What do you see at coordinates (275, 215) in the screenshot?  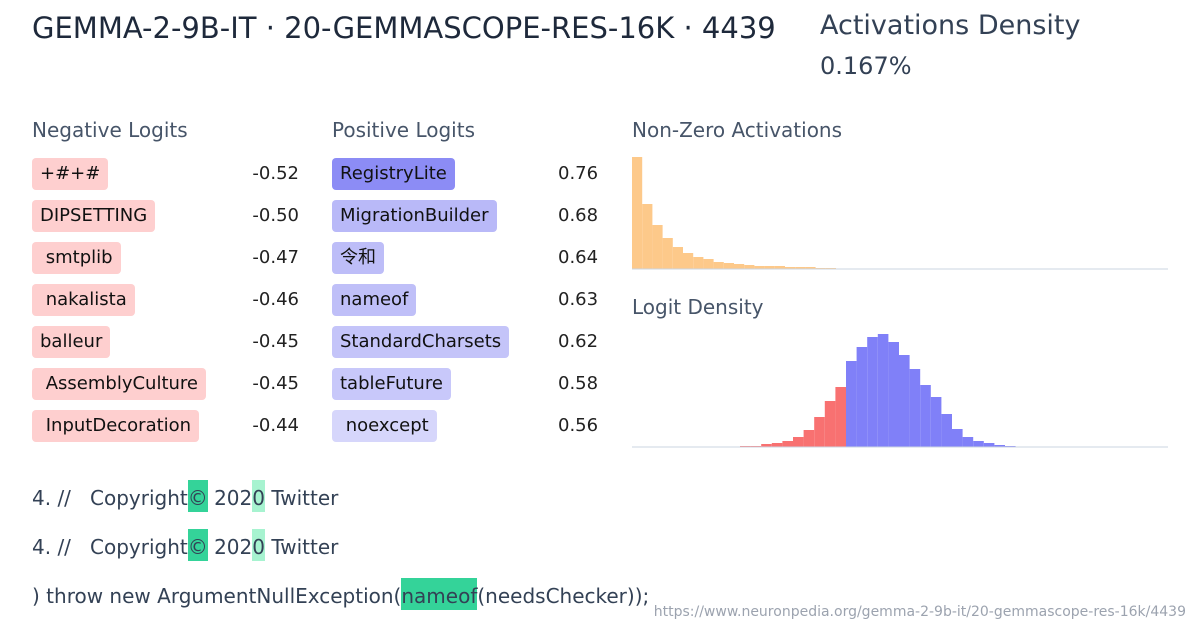 I see `logit-value: -0.50` at bounding box center [275, 215].